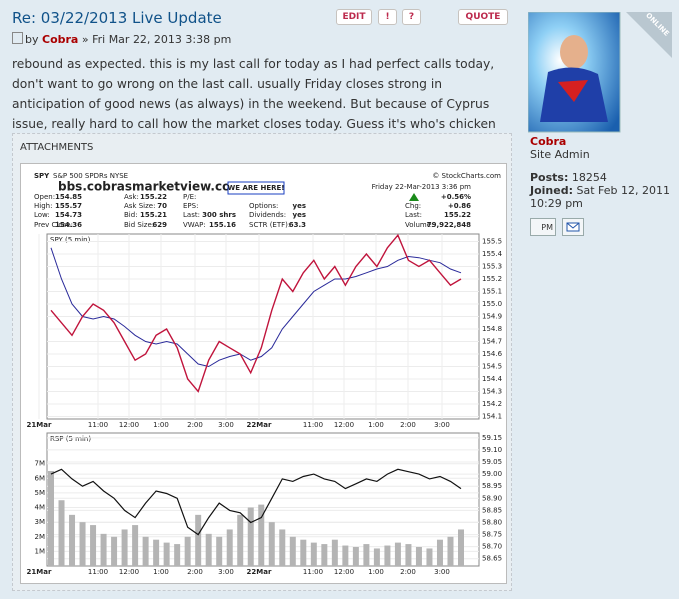 The height and width of the screenshot is (599, 679). What do you see at coordinates (548, 141) in the screenshot?
I see `profile-name: Cobra` at bounding box center [548, 141].